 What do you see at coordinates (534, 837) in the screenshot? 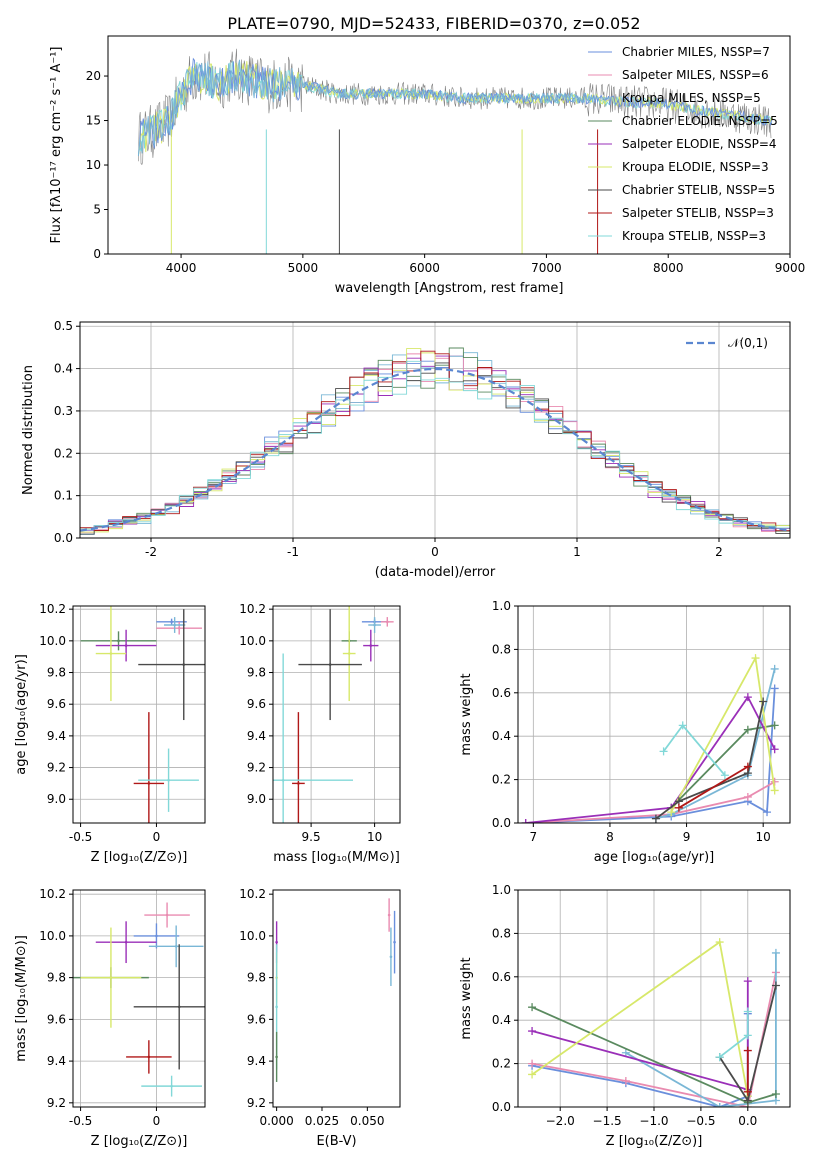
I see `x-tick-label: 7` at bounding box center [534, 837].